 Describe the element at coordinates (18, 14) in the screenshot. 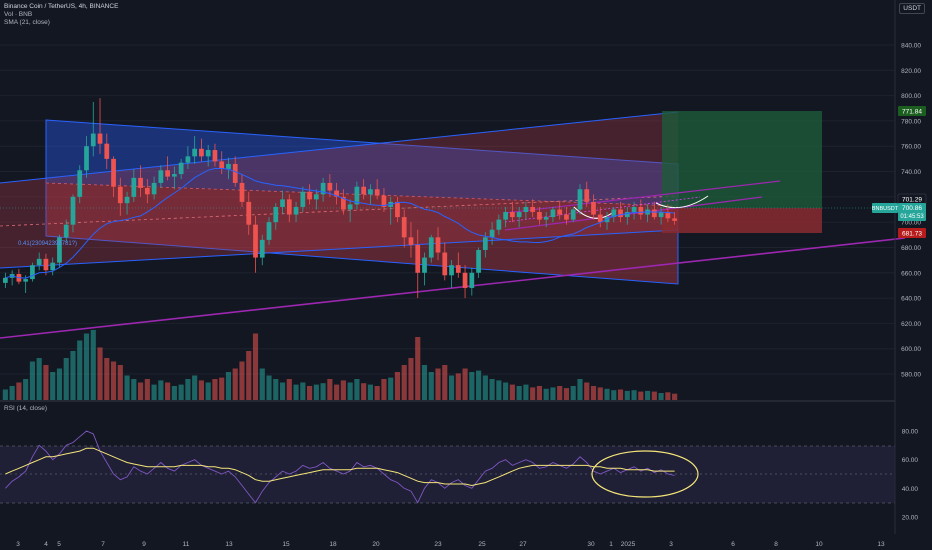

I see `volume-legend: Vol · BNB` at that location.